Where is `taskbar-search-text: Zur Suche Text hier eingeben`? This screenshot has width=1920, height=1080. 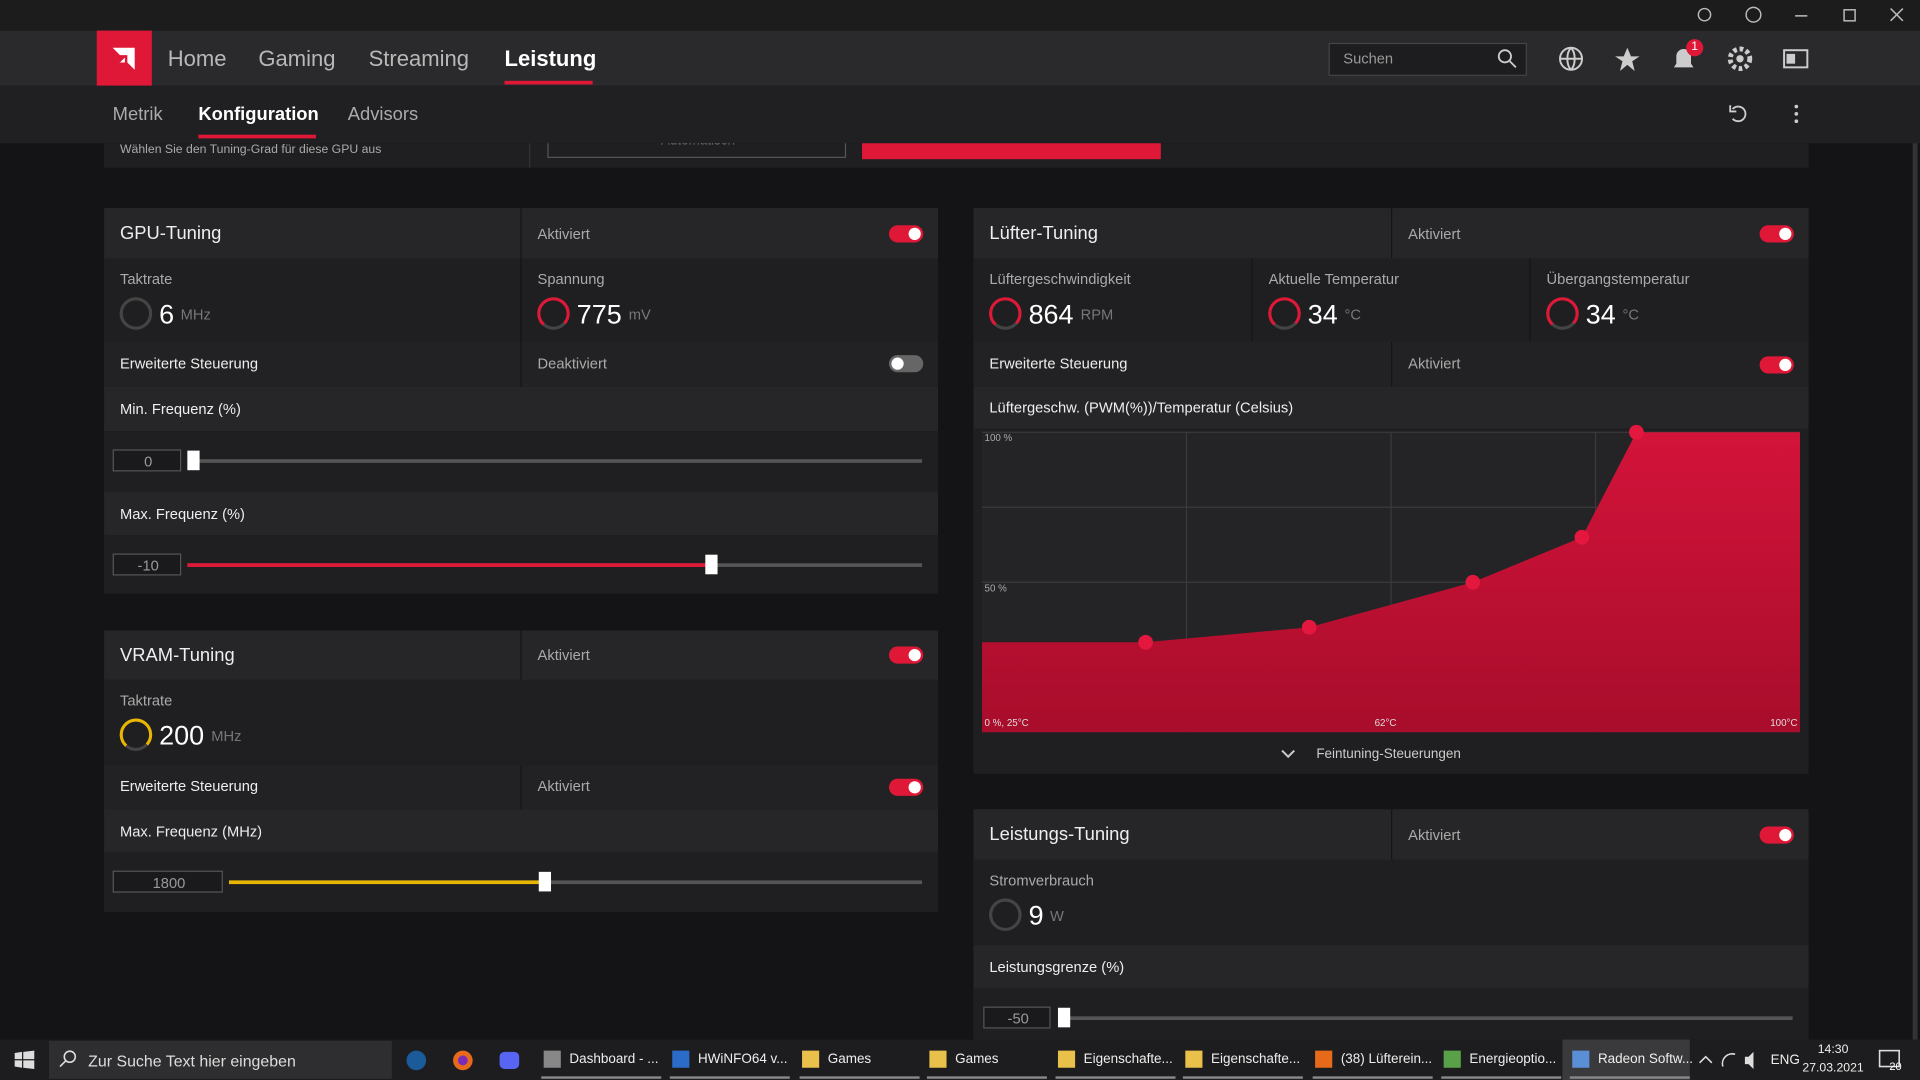
taskbar-search-text: Zur Suche Text hier eingeben is located at coordinates (192, 1060).